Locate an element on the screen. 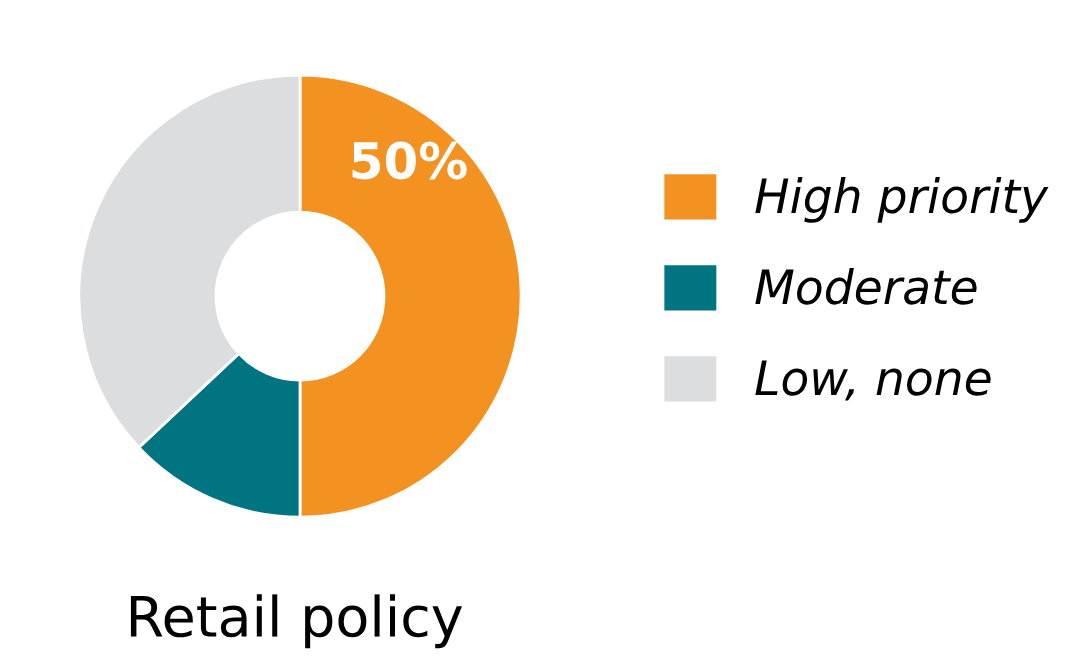  data-label: 50% is located at coordinates (409, 160).